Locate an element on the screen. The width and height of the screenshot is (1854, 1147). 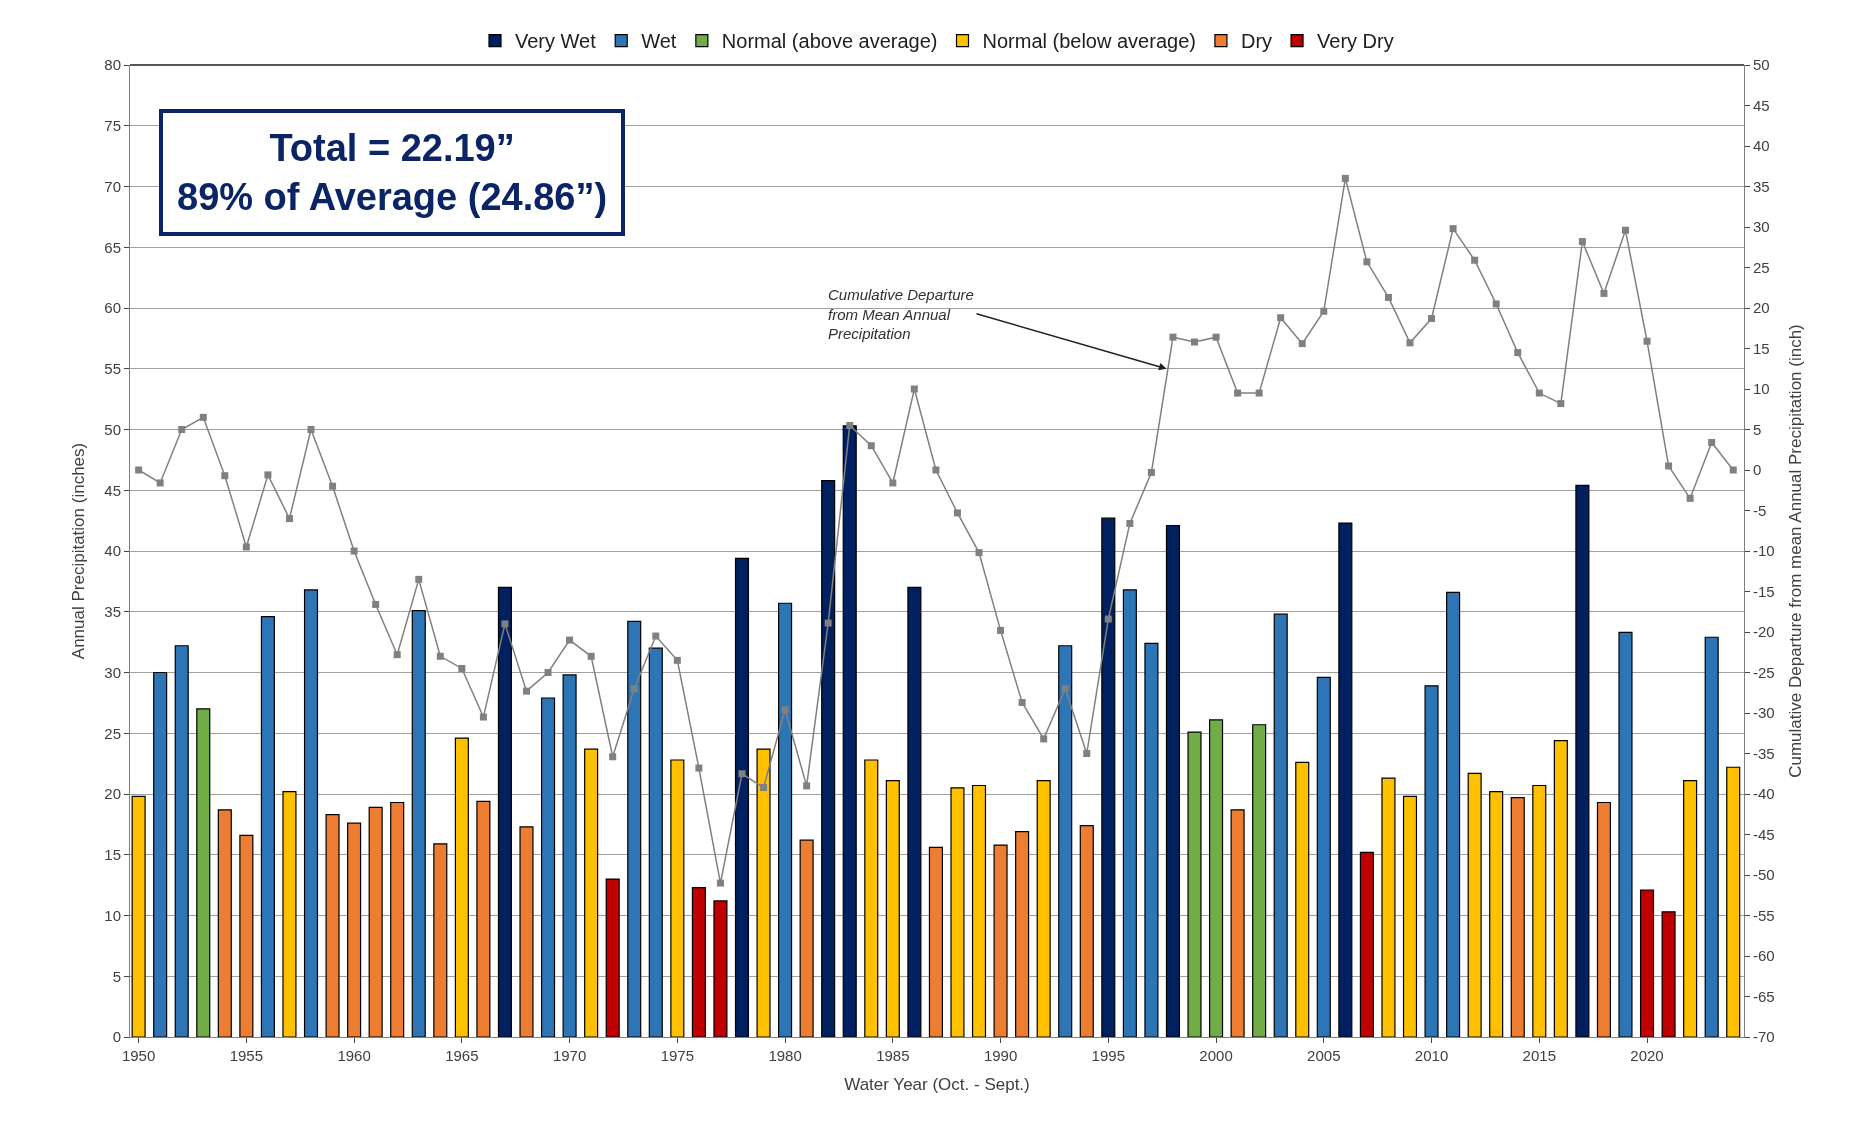
y2-tick-label: 25 is located at coordinates (1761, 267).